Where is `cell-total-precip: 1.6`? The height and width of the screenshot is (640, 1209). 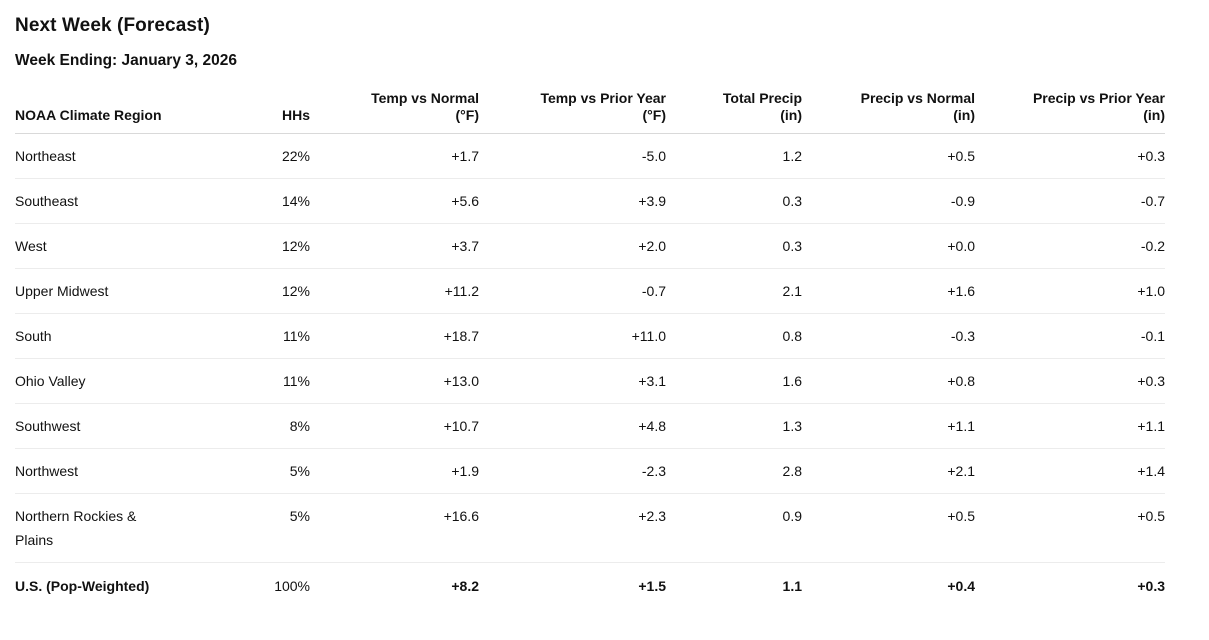 cell-total-precip: 1.6 is located at coordinates (792, 380).